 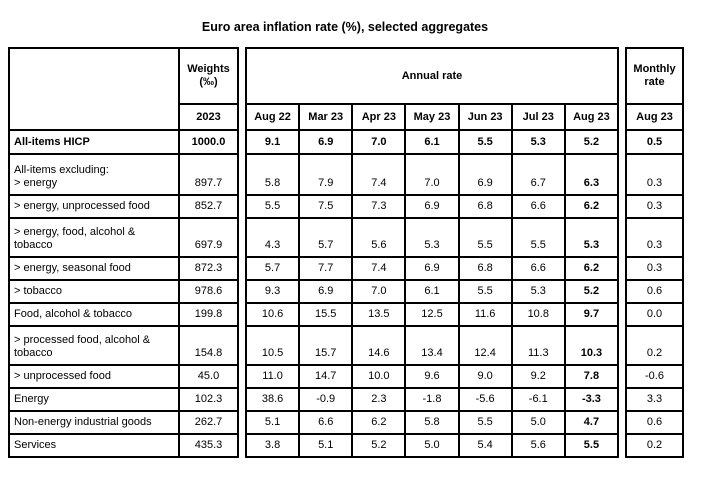 I want to click on annual-value: 4.7, so click(x=591, y=422).